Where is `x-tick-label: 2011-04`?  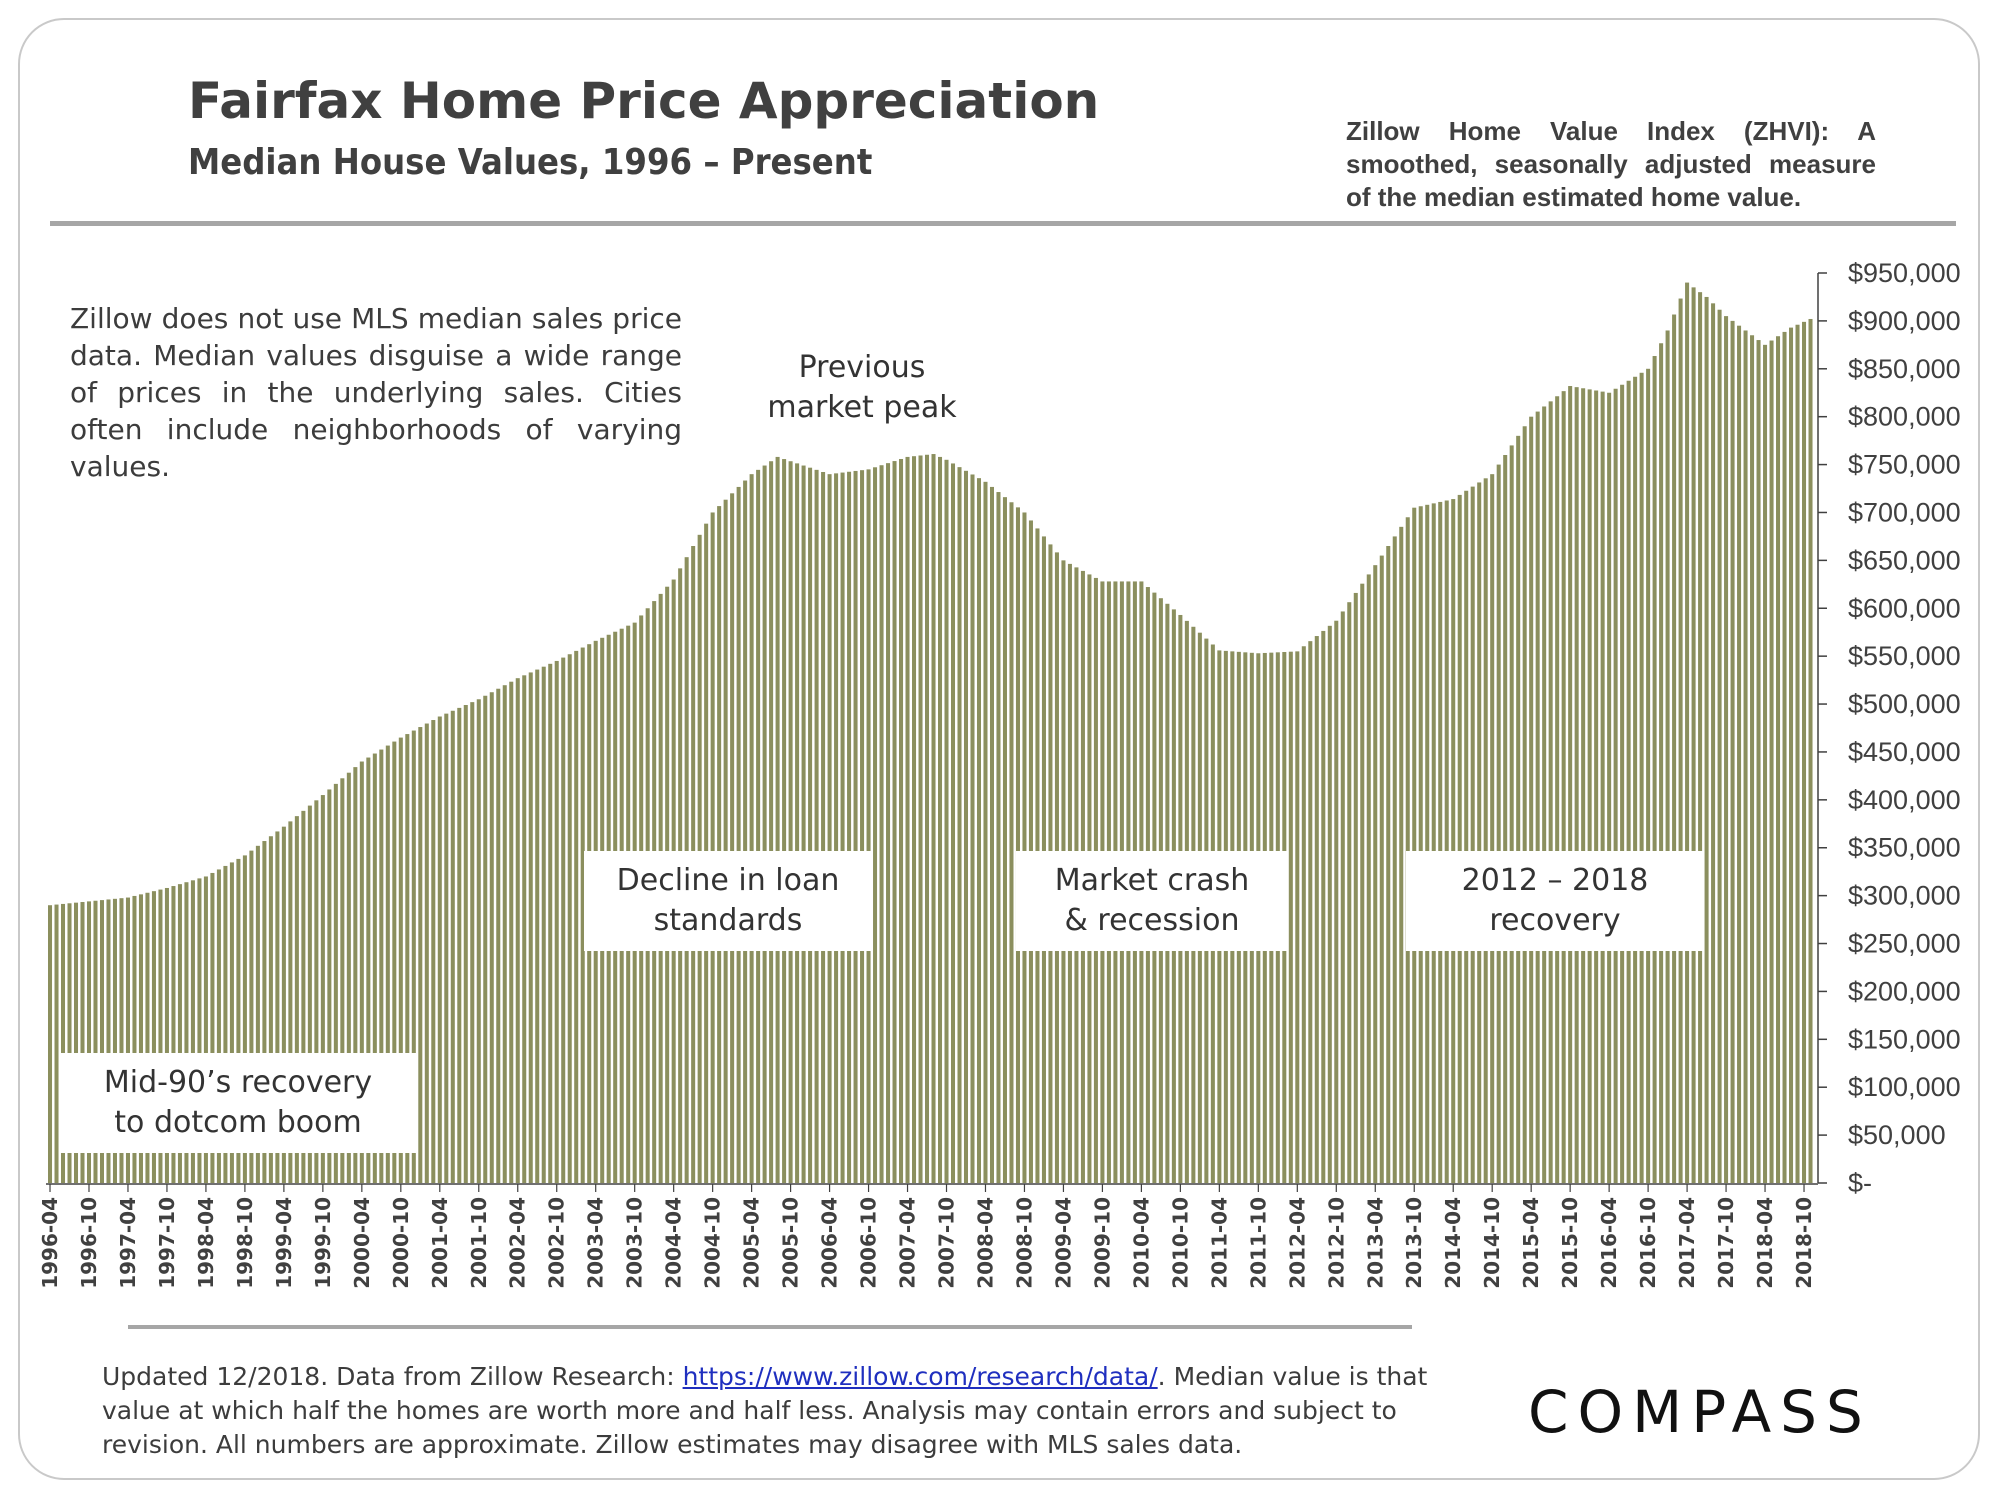
x-tick-label: 2011-04 is located at coordinates (1219, 1243).